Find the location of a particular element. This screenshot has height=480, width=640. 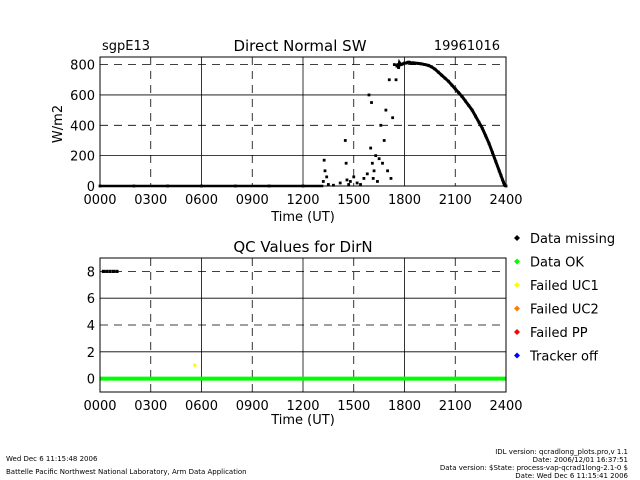

x-tick-label: 0900 is located at coordinates (252, 200).